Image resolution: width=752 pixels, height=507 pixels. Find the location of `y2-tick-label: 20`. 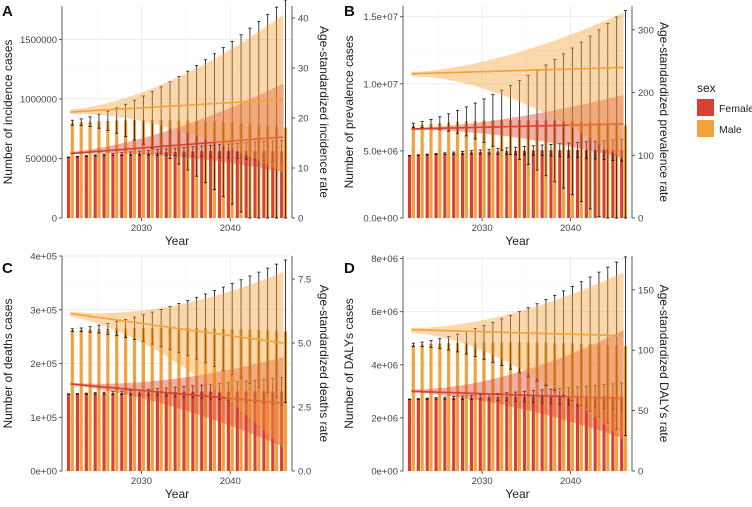

y2-tick-label: 20 is located at coordinates (303, 119).